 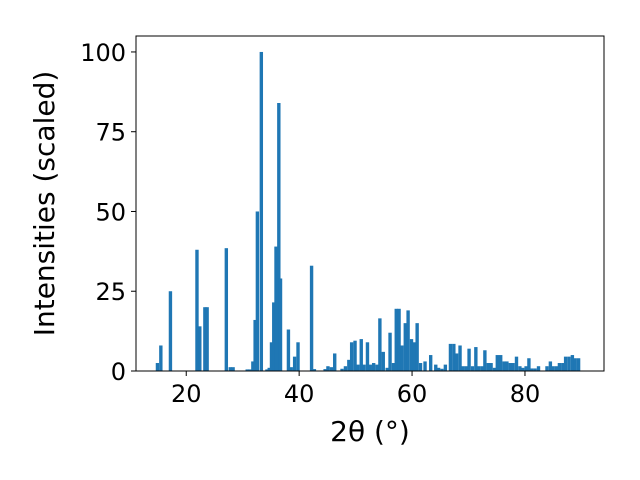 What do you see at coordinates (44, 204) in the screenshot?
I see `y-axis-label: Intensities (scaled)` at bounding box center [44, 204].